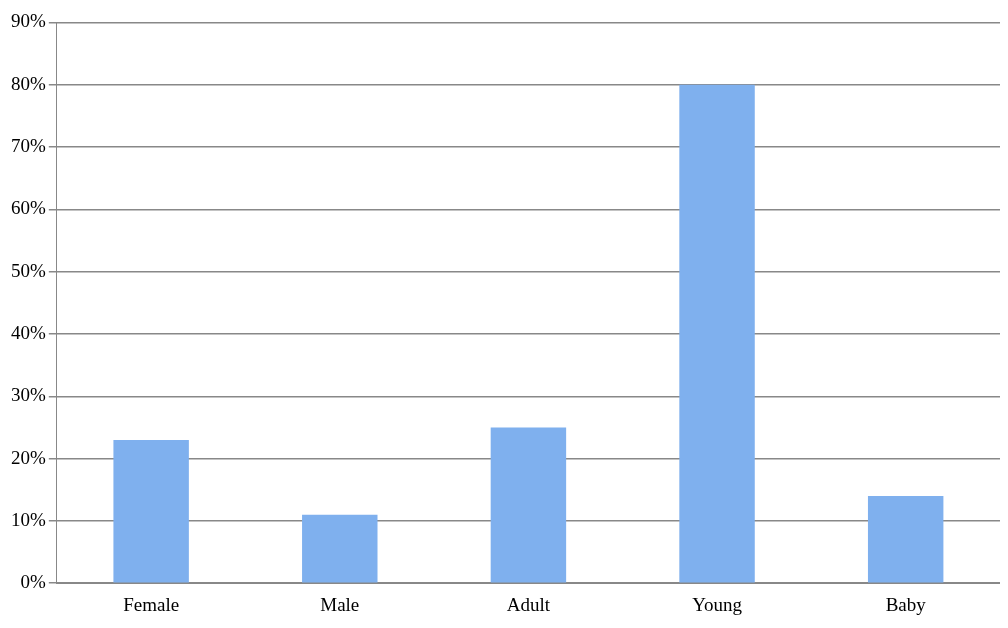 This screenshot has height=628, width=1008. Describe the element at coordinates (528, 604) in the screenshot. I see `x-tick-label: Adult` at that location.